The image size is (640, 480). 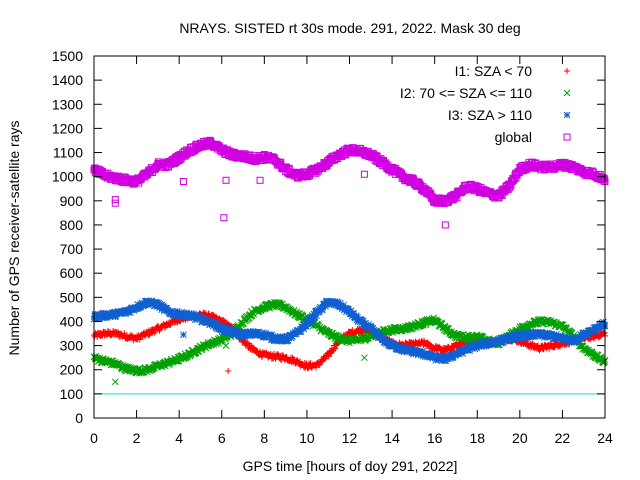 I want to click on series-i3, so click(x=349, y=331).